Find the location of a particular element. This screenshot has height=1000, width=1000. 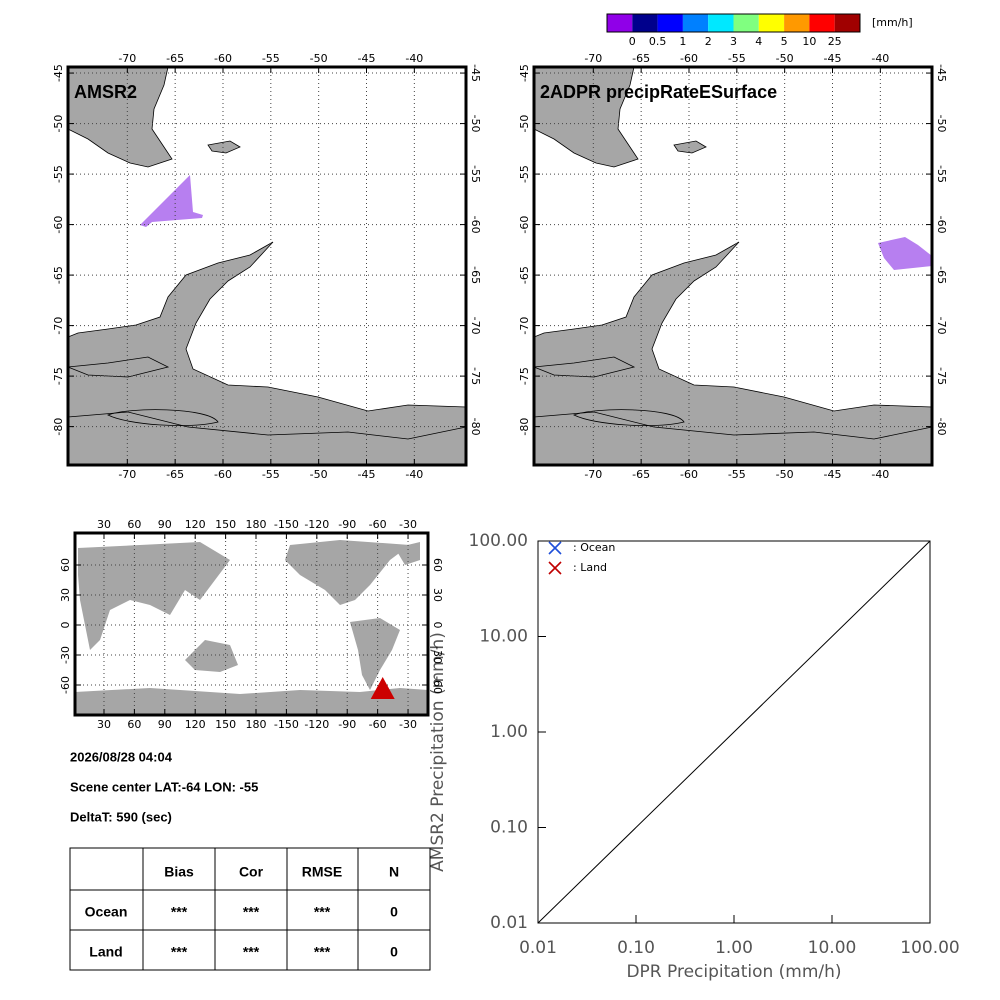

lon-tick-label: 150 is located at coordinates (225, 724).